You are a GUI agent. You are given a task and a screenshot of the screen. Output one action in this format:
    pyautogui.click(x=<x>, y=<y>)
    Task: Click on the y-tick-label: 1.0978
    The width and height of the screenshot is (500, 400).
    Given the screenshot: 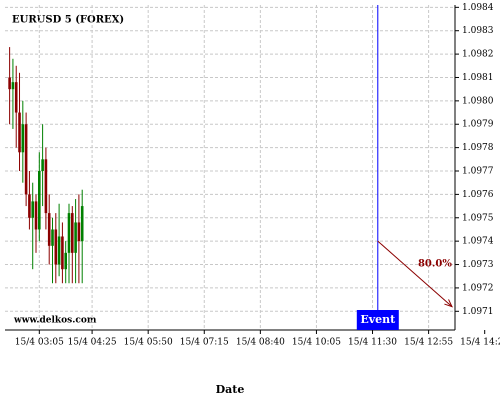 What is the action you would take?
    pyautogui.click(x=478, y=148)
    